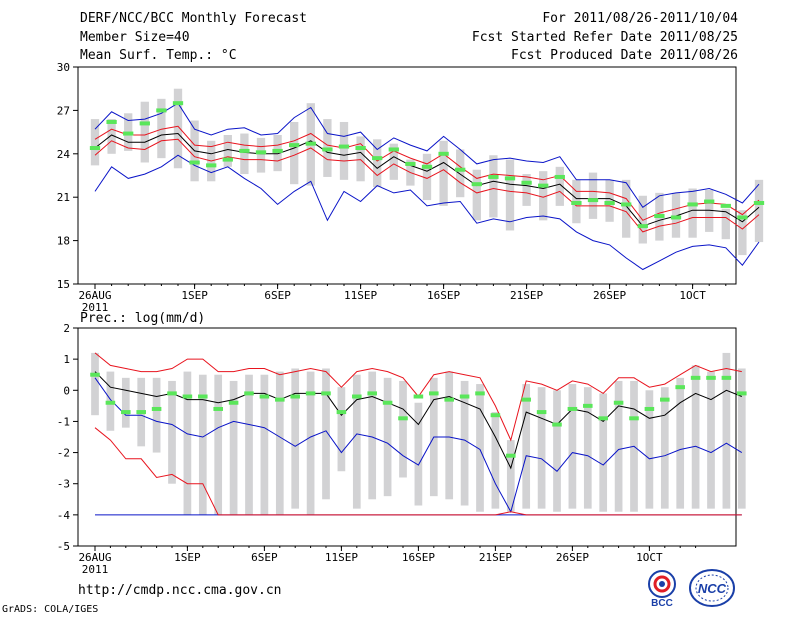  I want to click on temp-xtick-label: 6SEP, so click(277, 295).